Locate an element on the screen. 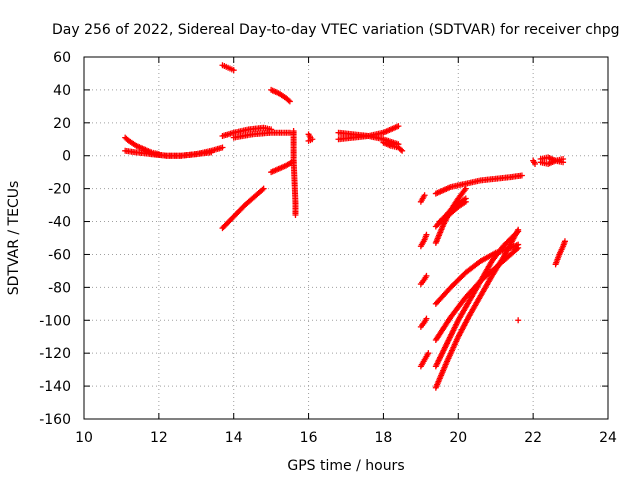 The image size is (640, 480). x-tick-label: 18 is located at coordinates (384, 438).